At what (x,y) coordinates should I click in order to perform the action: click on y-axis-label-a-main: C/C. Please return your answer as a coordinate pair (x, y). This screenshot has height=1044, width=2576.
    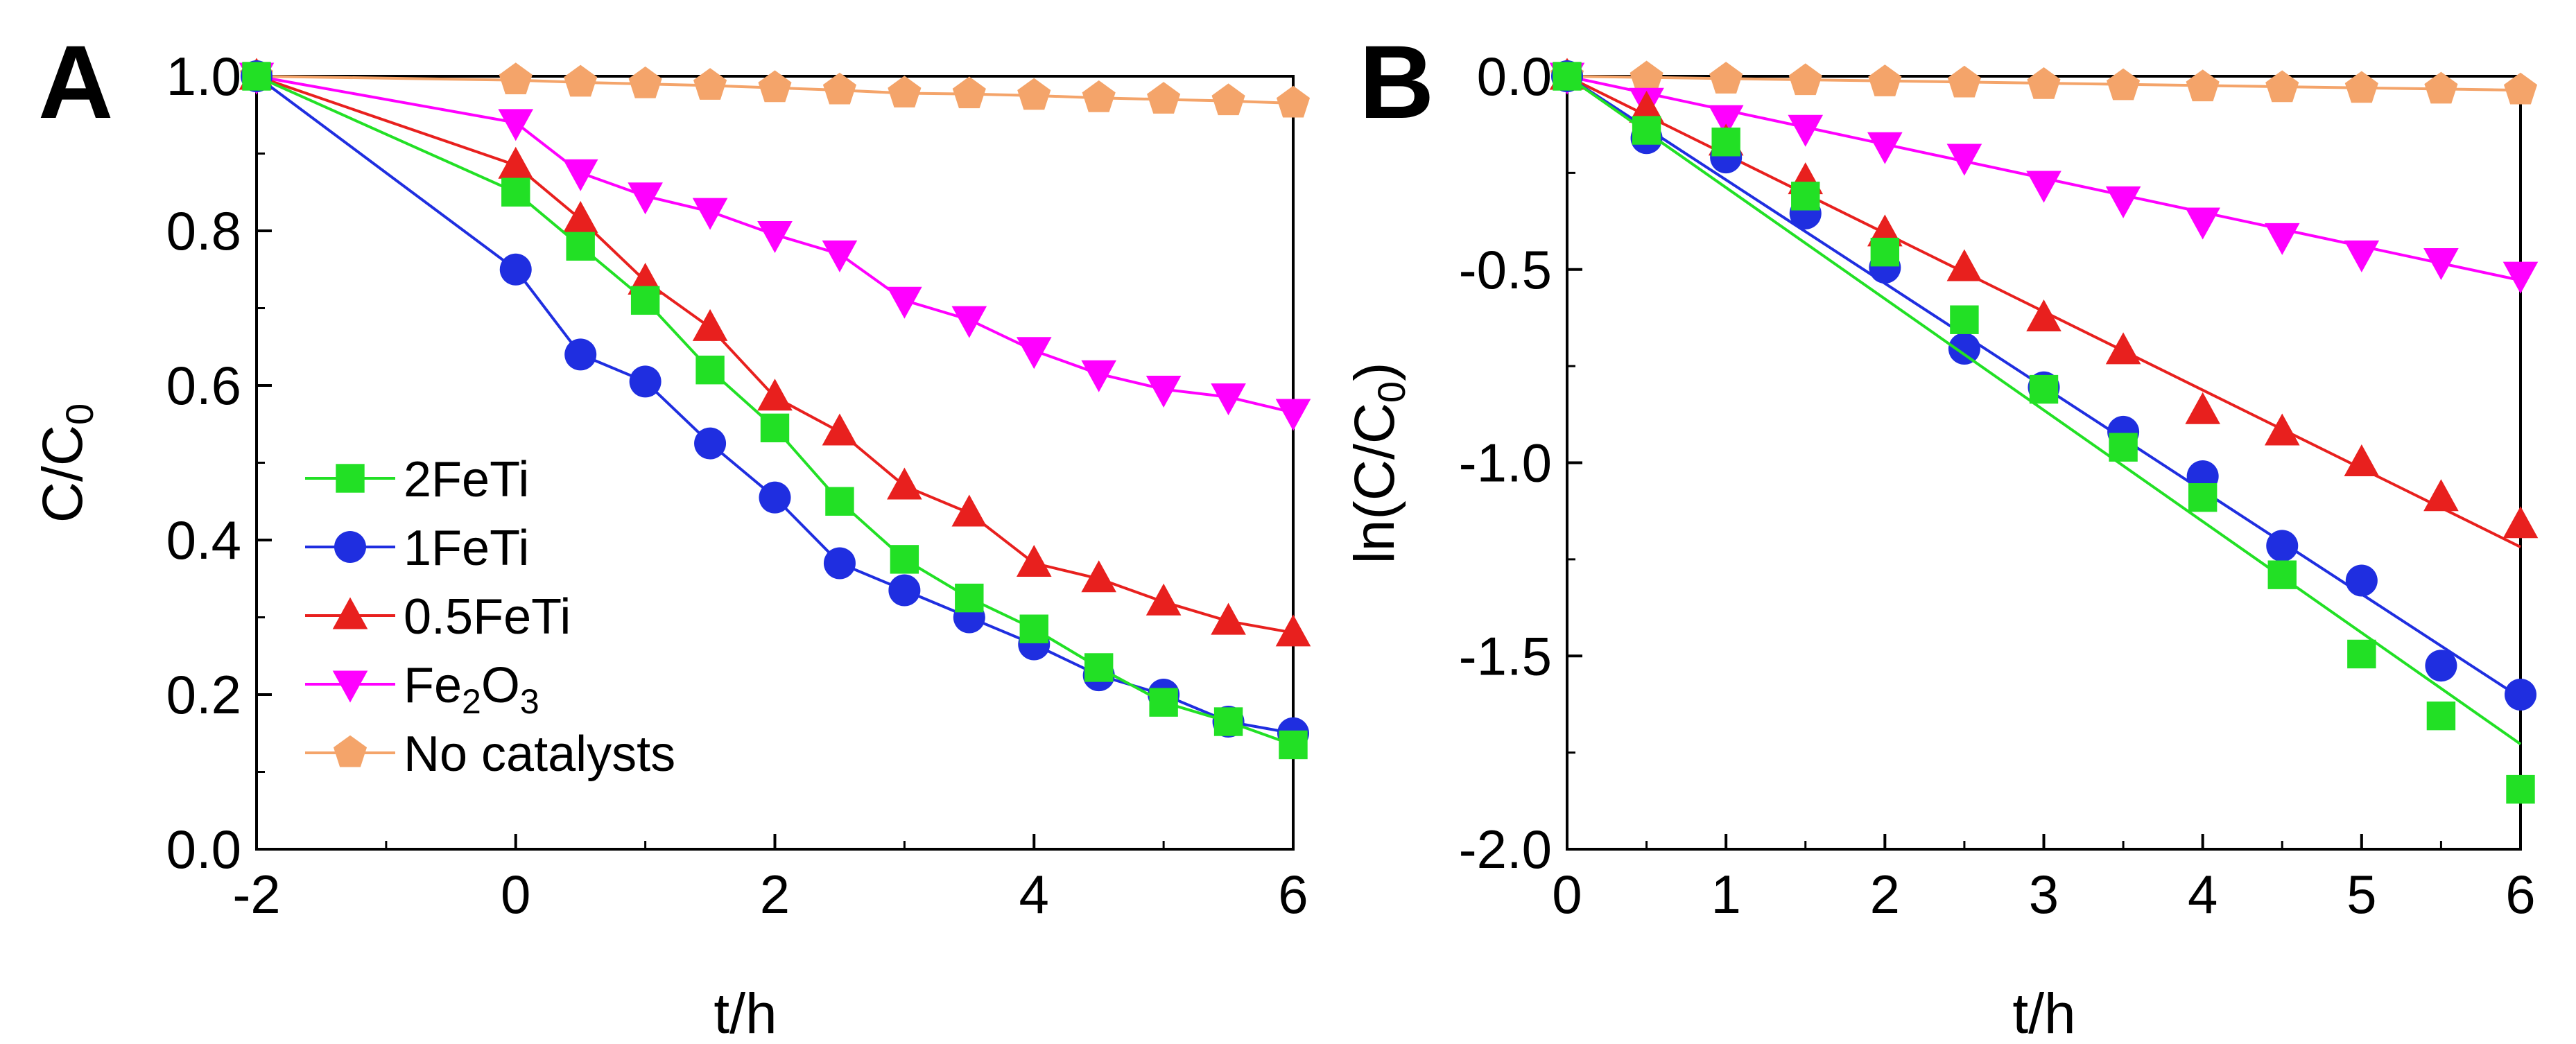
    Looking at the image, I should click on (62, 474).